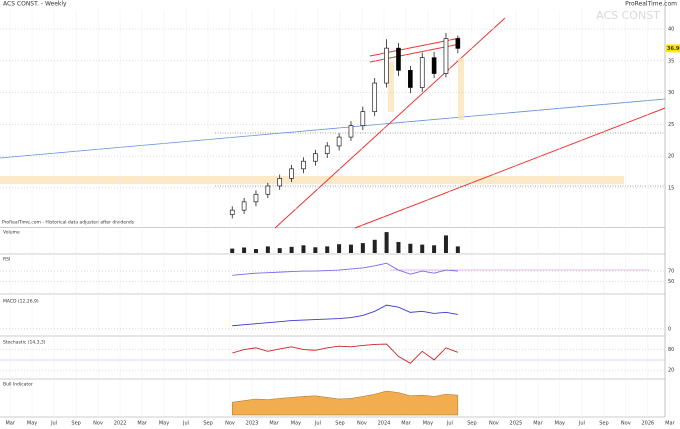 This screenshot has width=680, height=429. Describe the element at coordinates (384, 424) in the screenshot. I see `x-tick-label: 2024` at that location.